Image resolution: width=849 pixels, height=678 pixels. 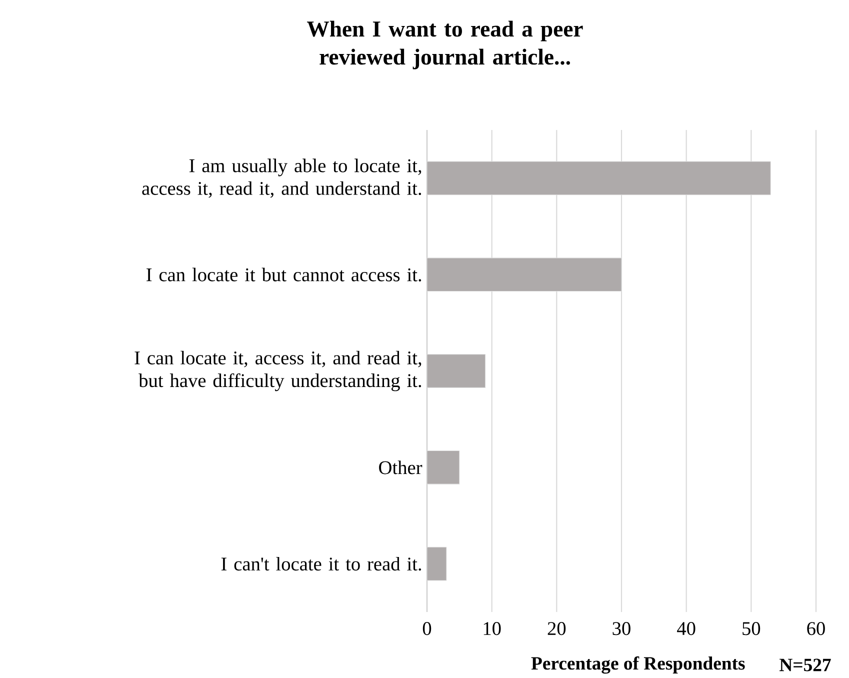 What do you see at coordinates (321, 563) in the screenshot?
I see `y-tick-label: I can't locate it to read it.` at bounding box center [321, 563].